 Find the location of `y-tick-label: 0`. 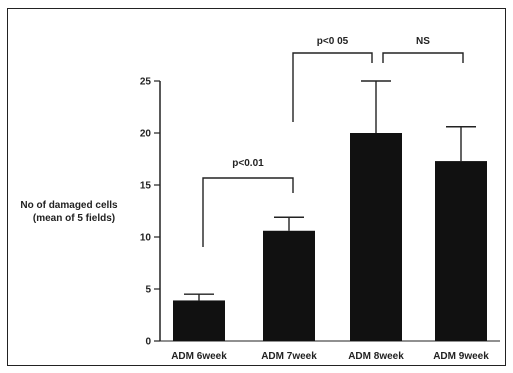

y-tick-label: 0 is located at coordinates (148, 342).